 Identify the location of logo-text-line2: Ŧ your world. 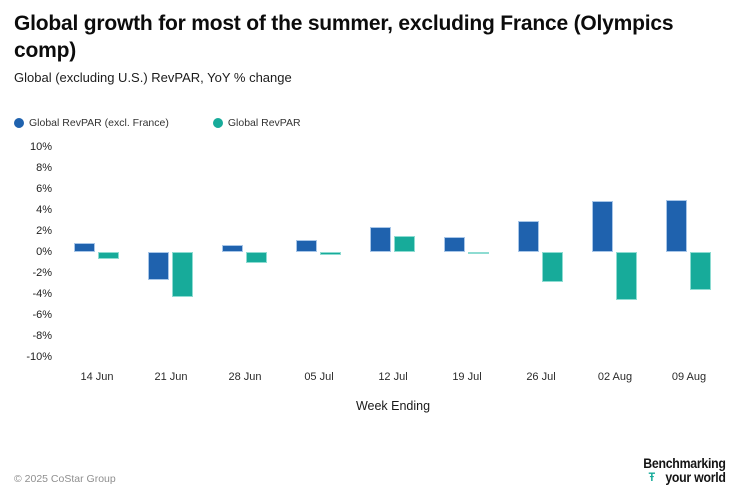
(685, 477).